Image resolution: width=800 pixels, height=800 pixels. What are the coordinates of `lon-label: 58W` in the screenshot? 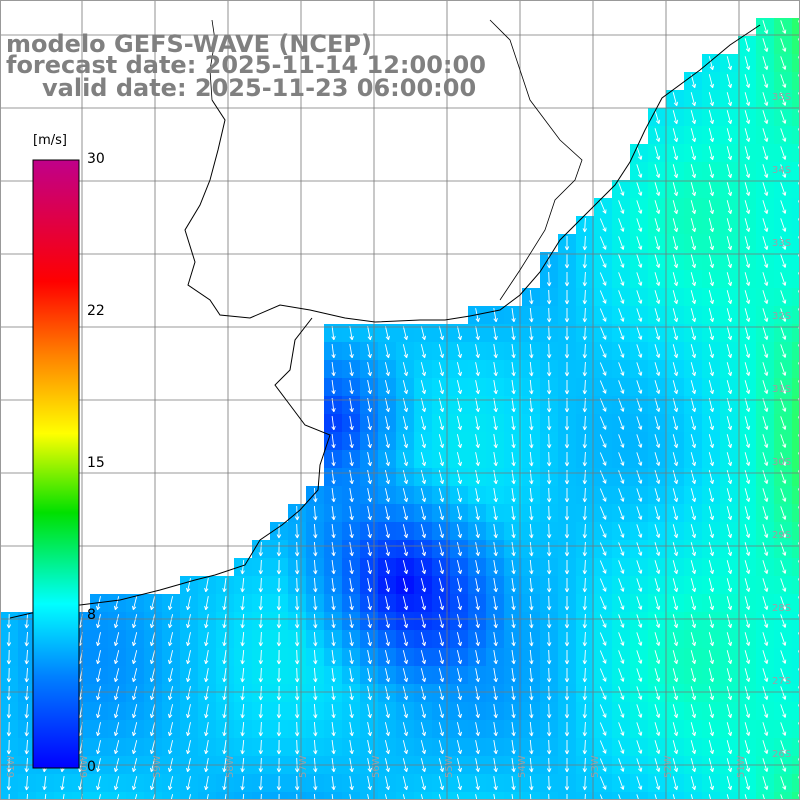 It's located at (230, 766).